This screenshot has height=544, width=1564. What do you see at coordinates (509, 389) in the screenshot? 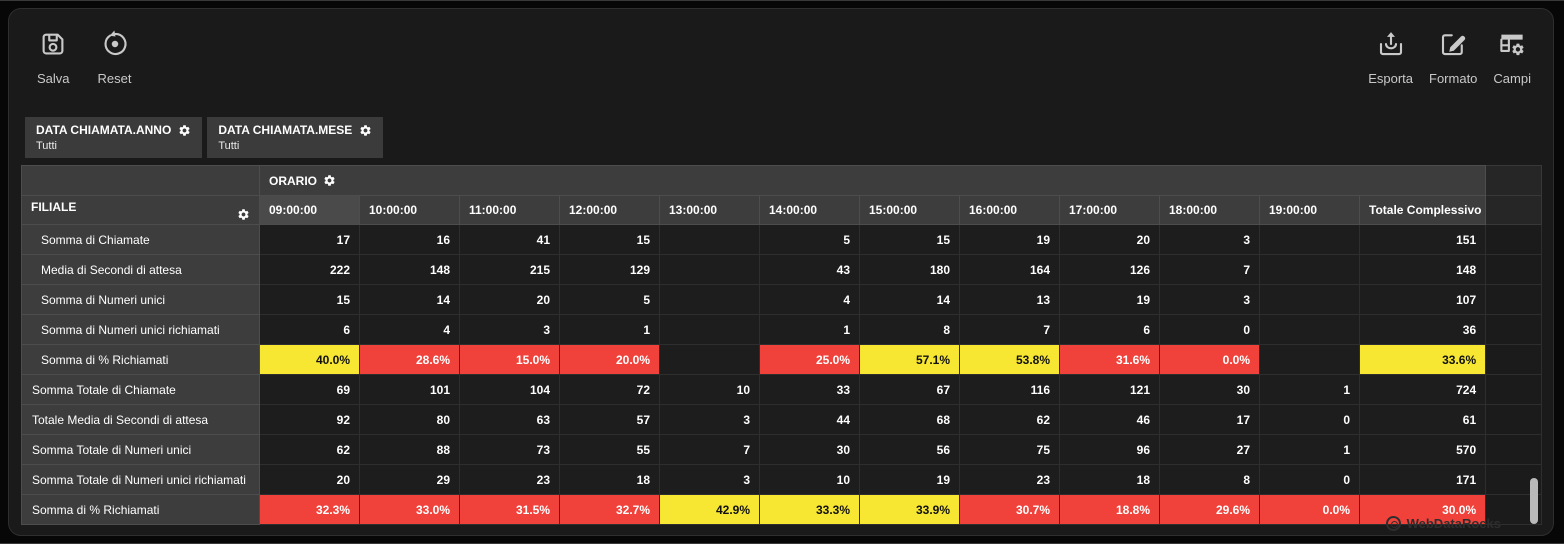
I see `value-cell: 104` at bounding box center [509, 389].